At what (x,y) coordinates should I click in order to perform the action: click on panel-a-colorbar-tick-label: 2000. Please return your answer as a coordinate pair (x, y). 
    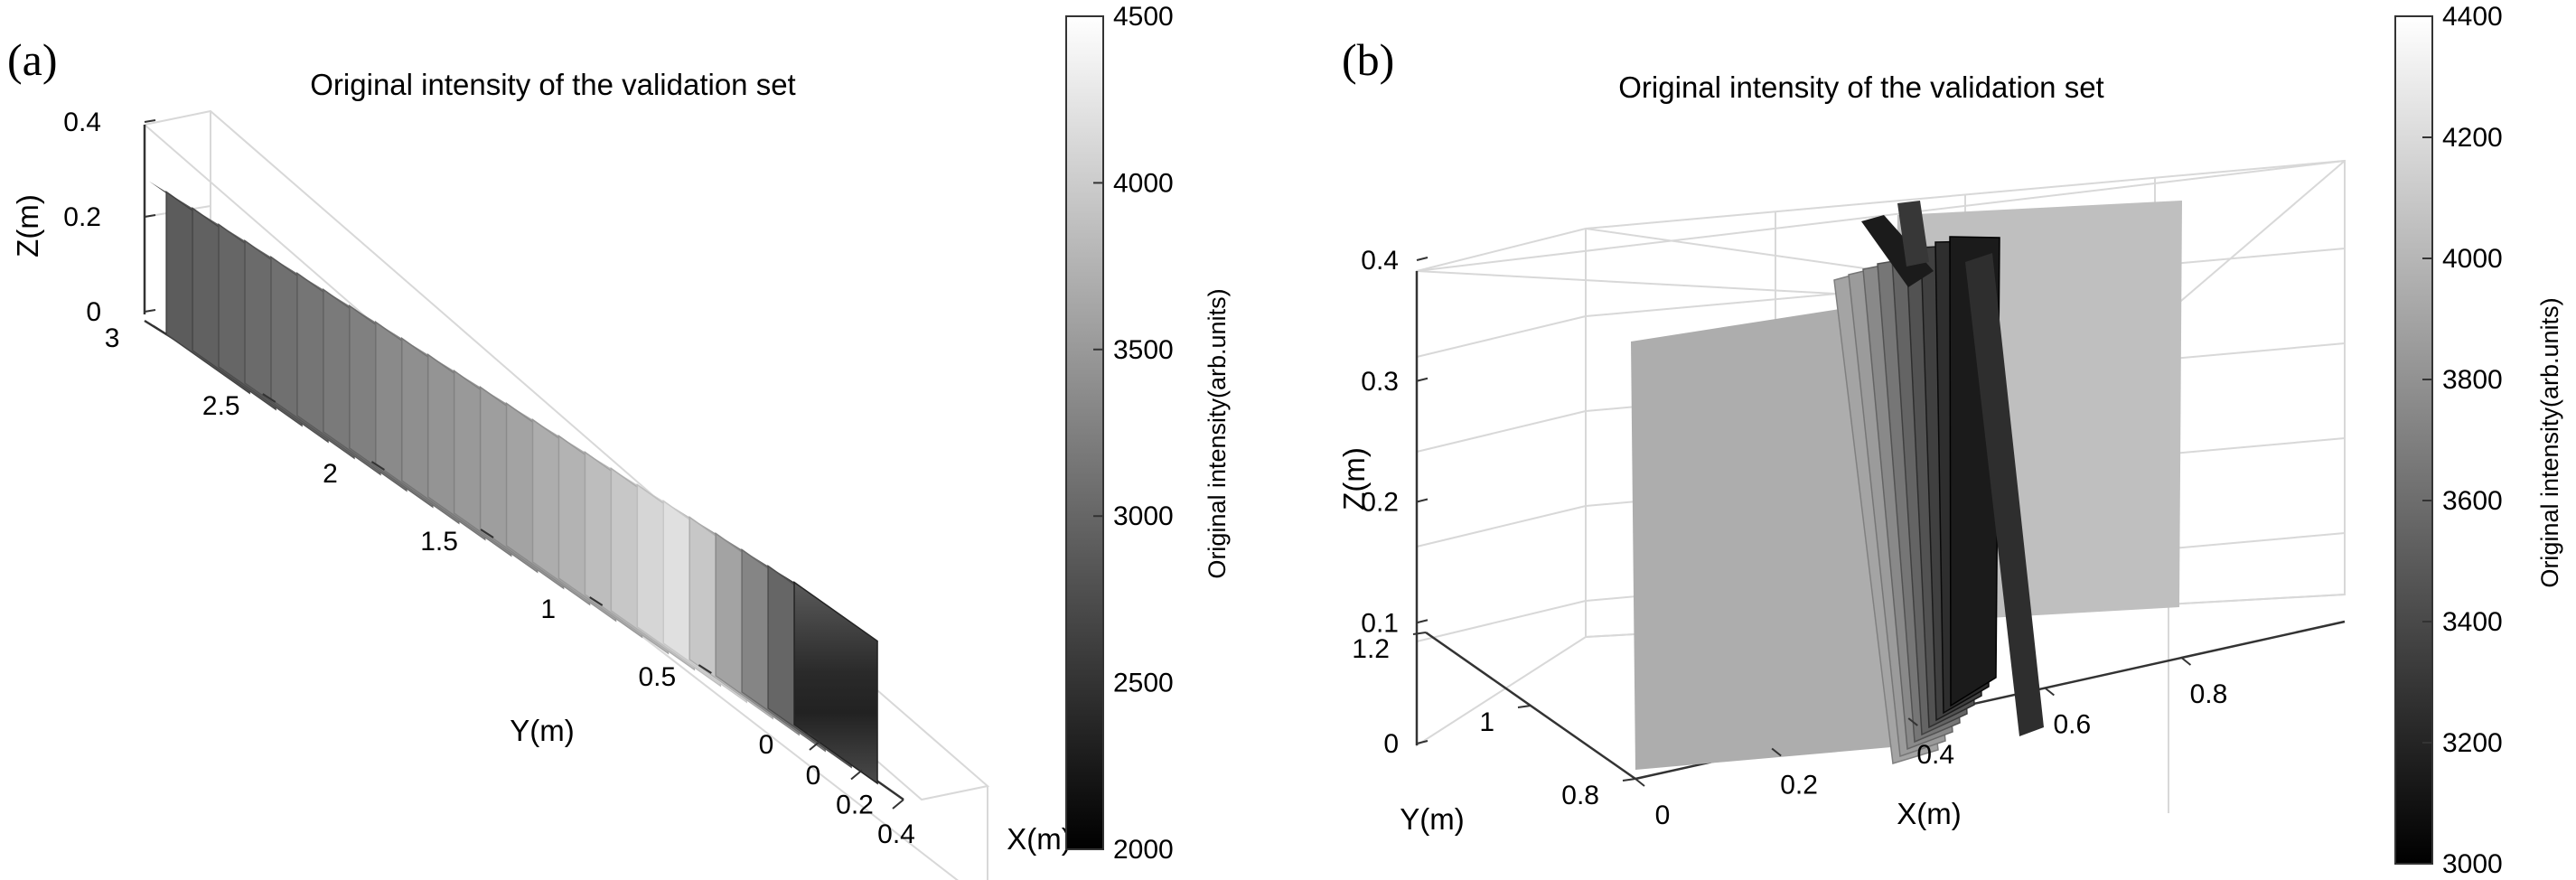
    Looking at the image, I should click on (1143, 850).